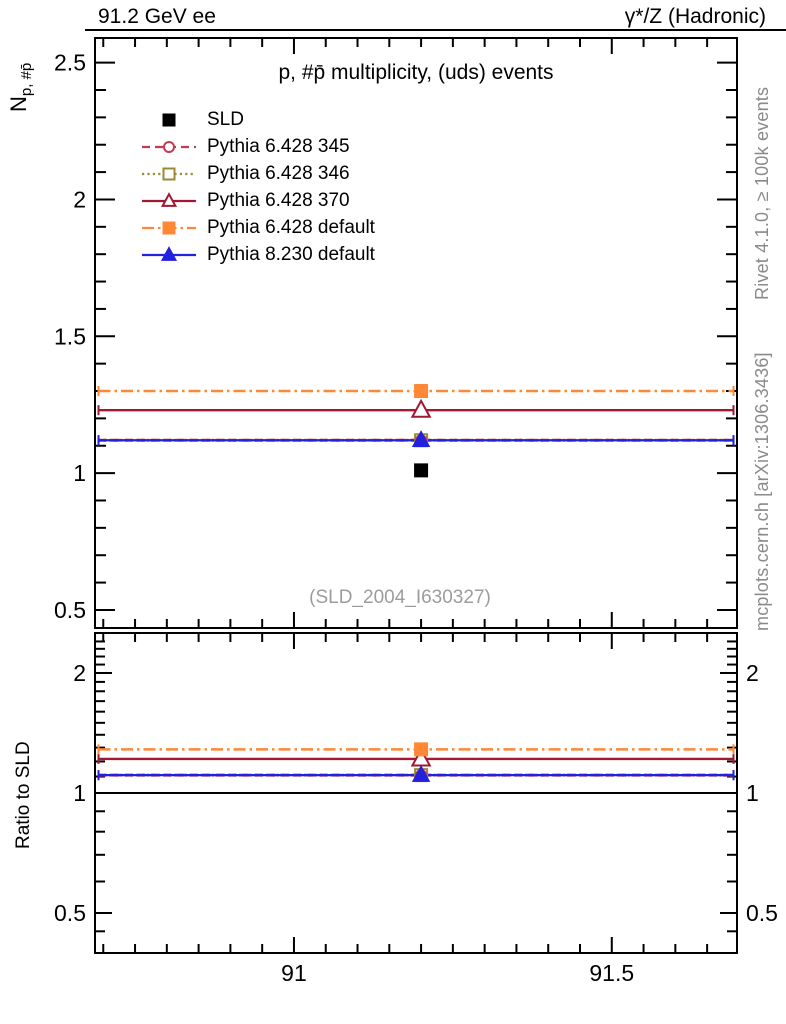 This screenshot has width=786, height=1024. I want to click on x-tick-label: 91, so click(294, 973).